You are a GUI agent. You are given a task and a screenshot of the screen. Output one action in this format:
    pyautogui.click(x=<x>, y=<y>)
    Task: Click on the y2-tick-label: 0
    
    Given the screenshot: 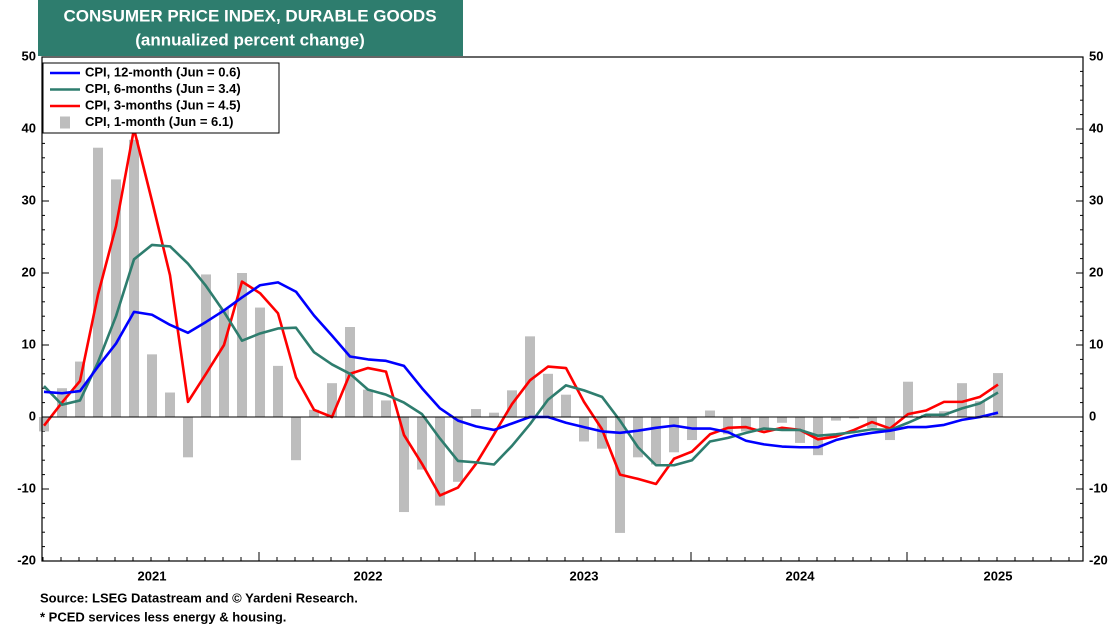 What is the action you would take?
    pyautogui.click(x=1092, y=415)
    